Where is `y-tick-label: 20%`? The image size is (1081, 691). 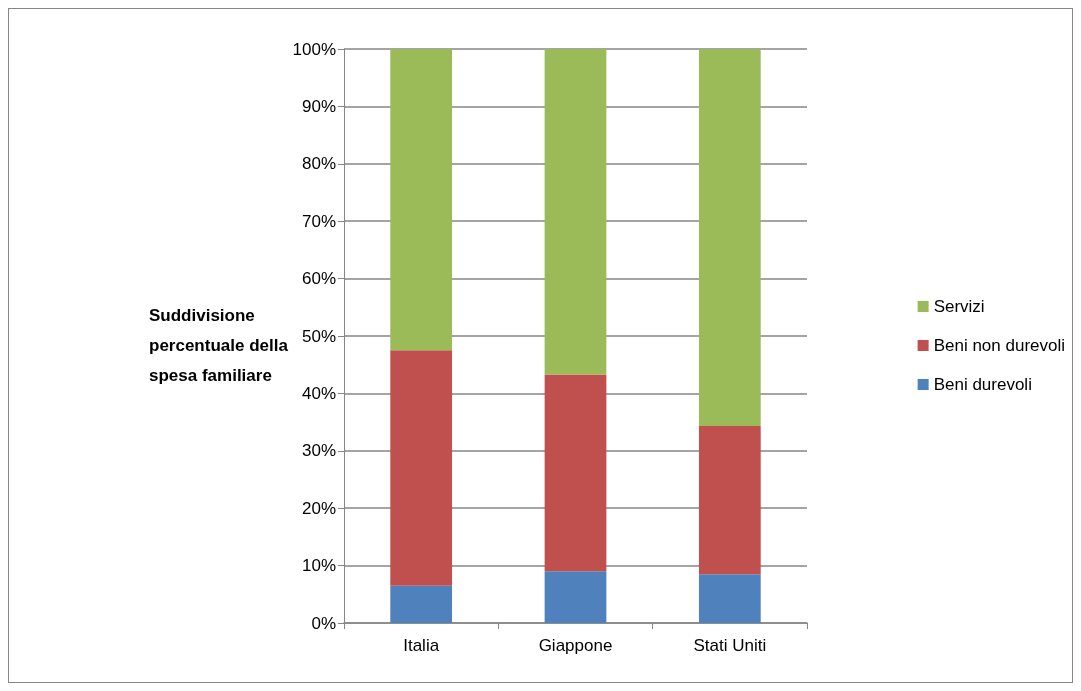
y-tick-label: 20% is located at coordinates (318, 508).